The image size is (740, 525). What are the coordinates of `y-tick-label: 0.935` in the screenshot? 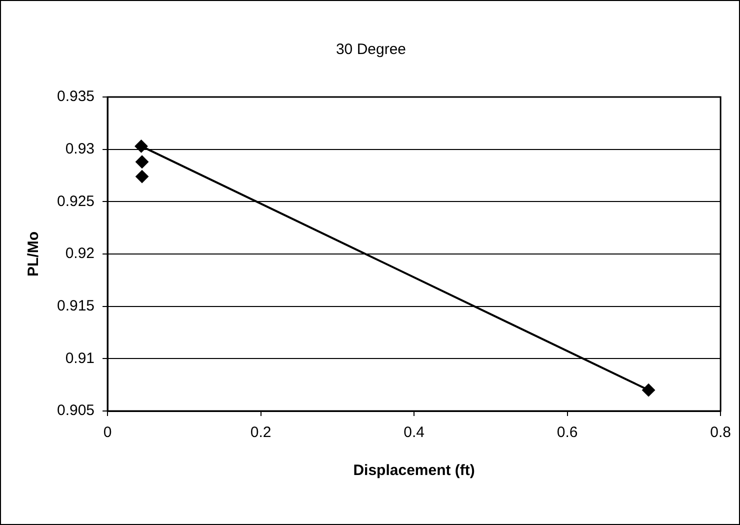 It's located at (75, 97).